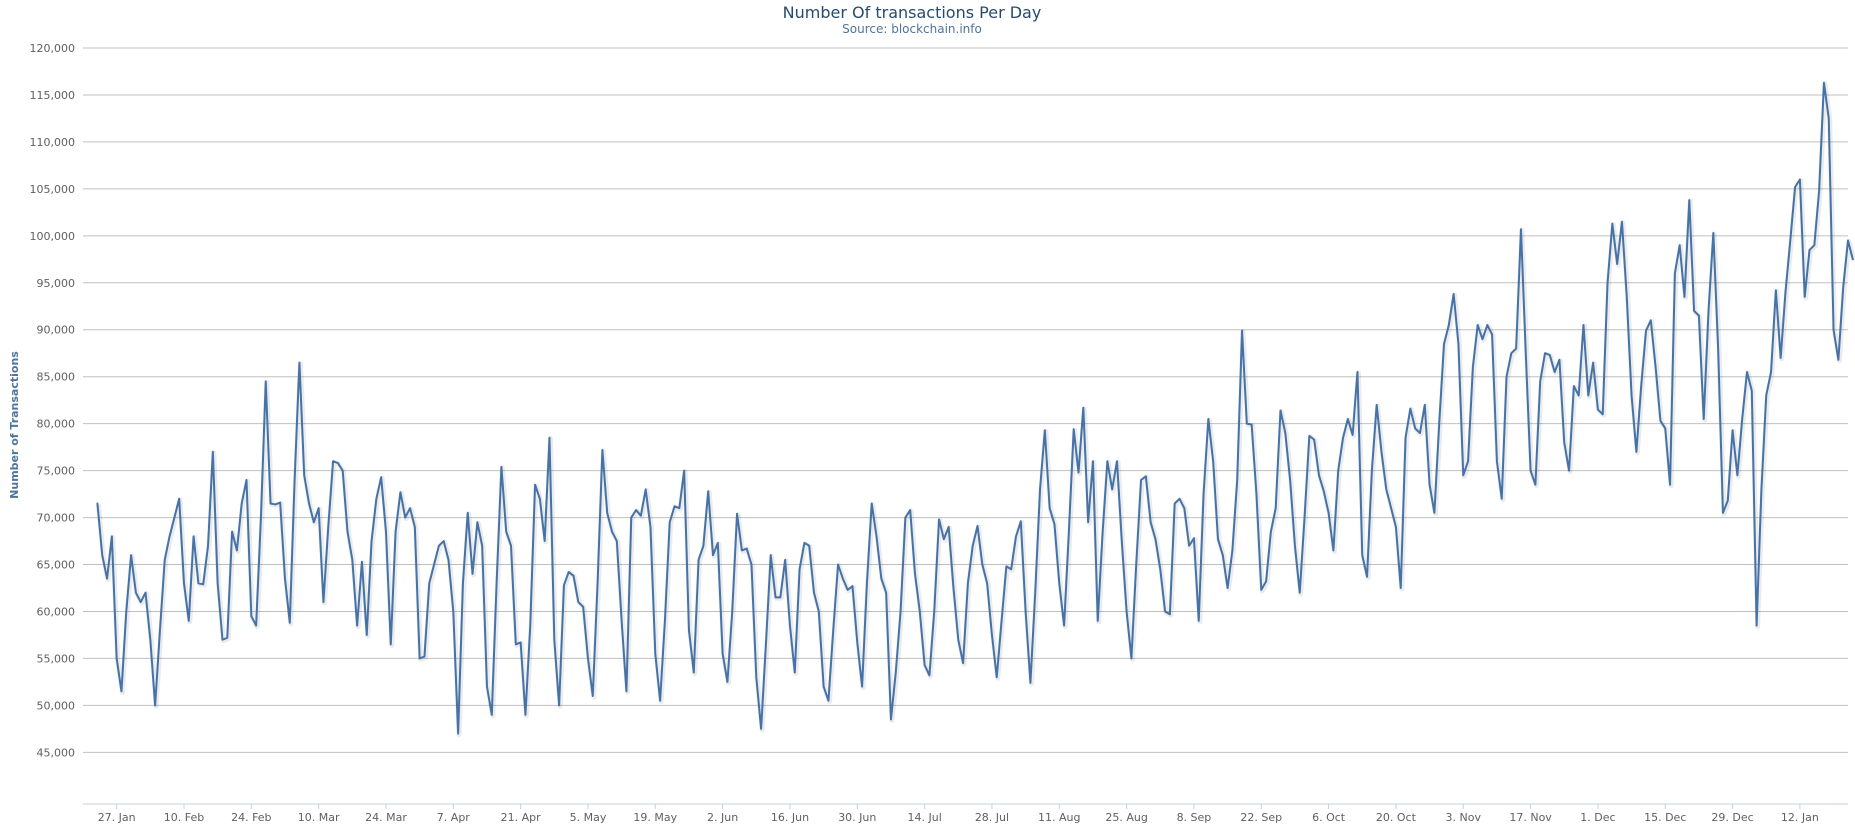 This screenshot has height=826, width=1855. I want to click on y-tick-label: 70,000, so click(56, 518).